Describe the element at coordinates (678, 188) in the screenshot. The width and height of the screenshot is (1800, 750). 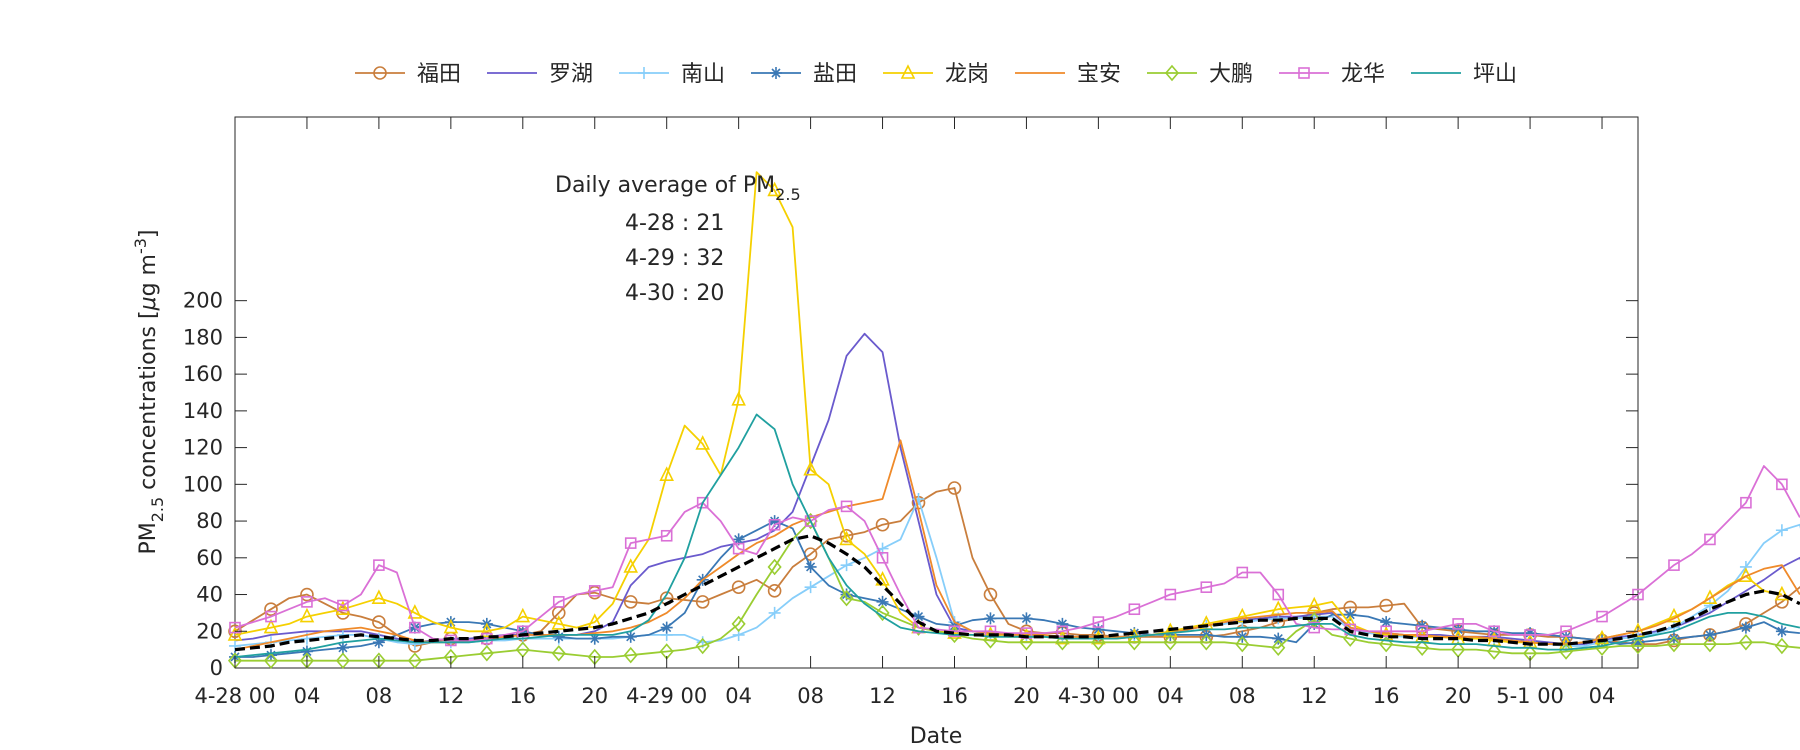
I see `annotation-title: Daily average of PM2.5` at that location.